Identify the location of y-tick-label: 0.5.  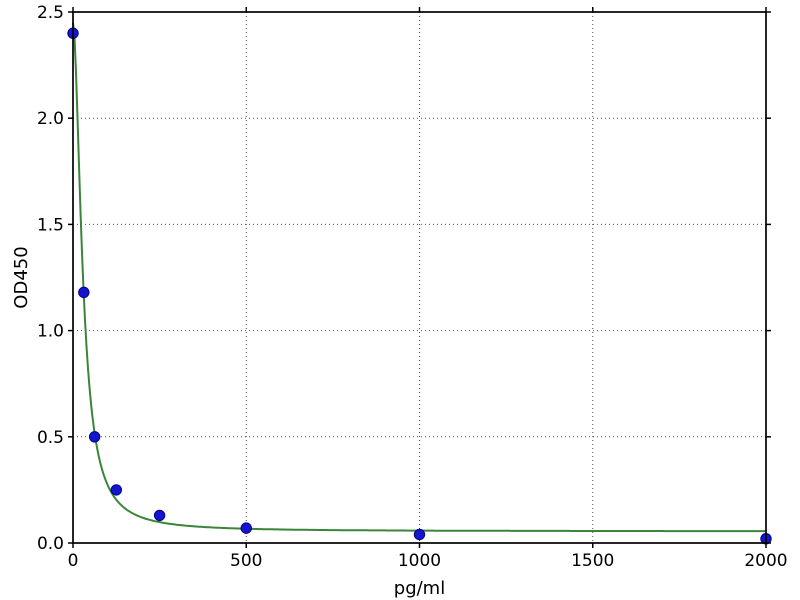
(50, 438).